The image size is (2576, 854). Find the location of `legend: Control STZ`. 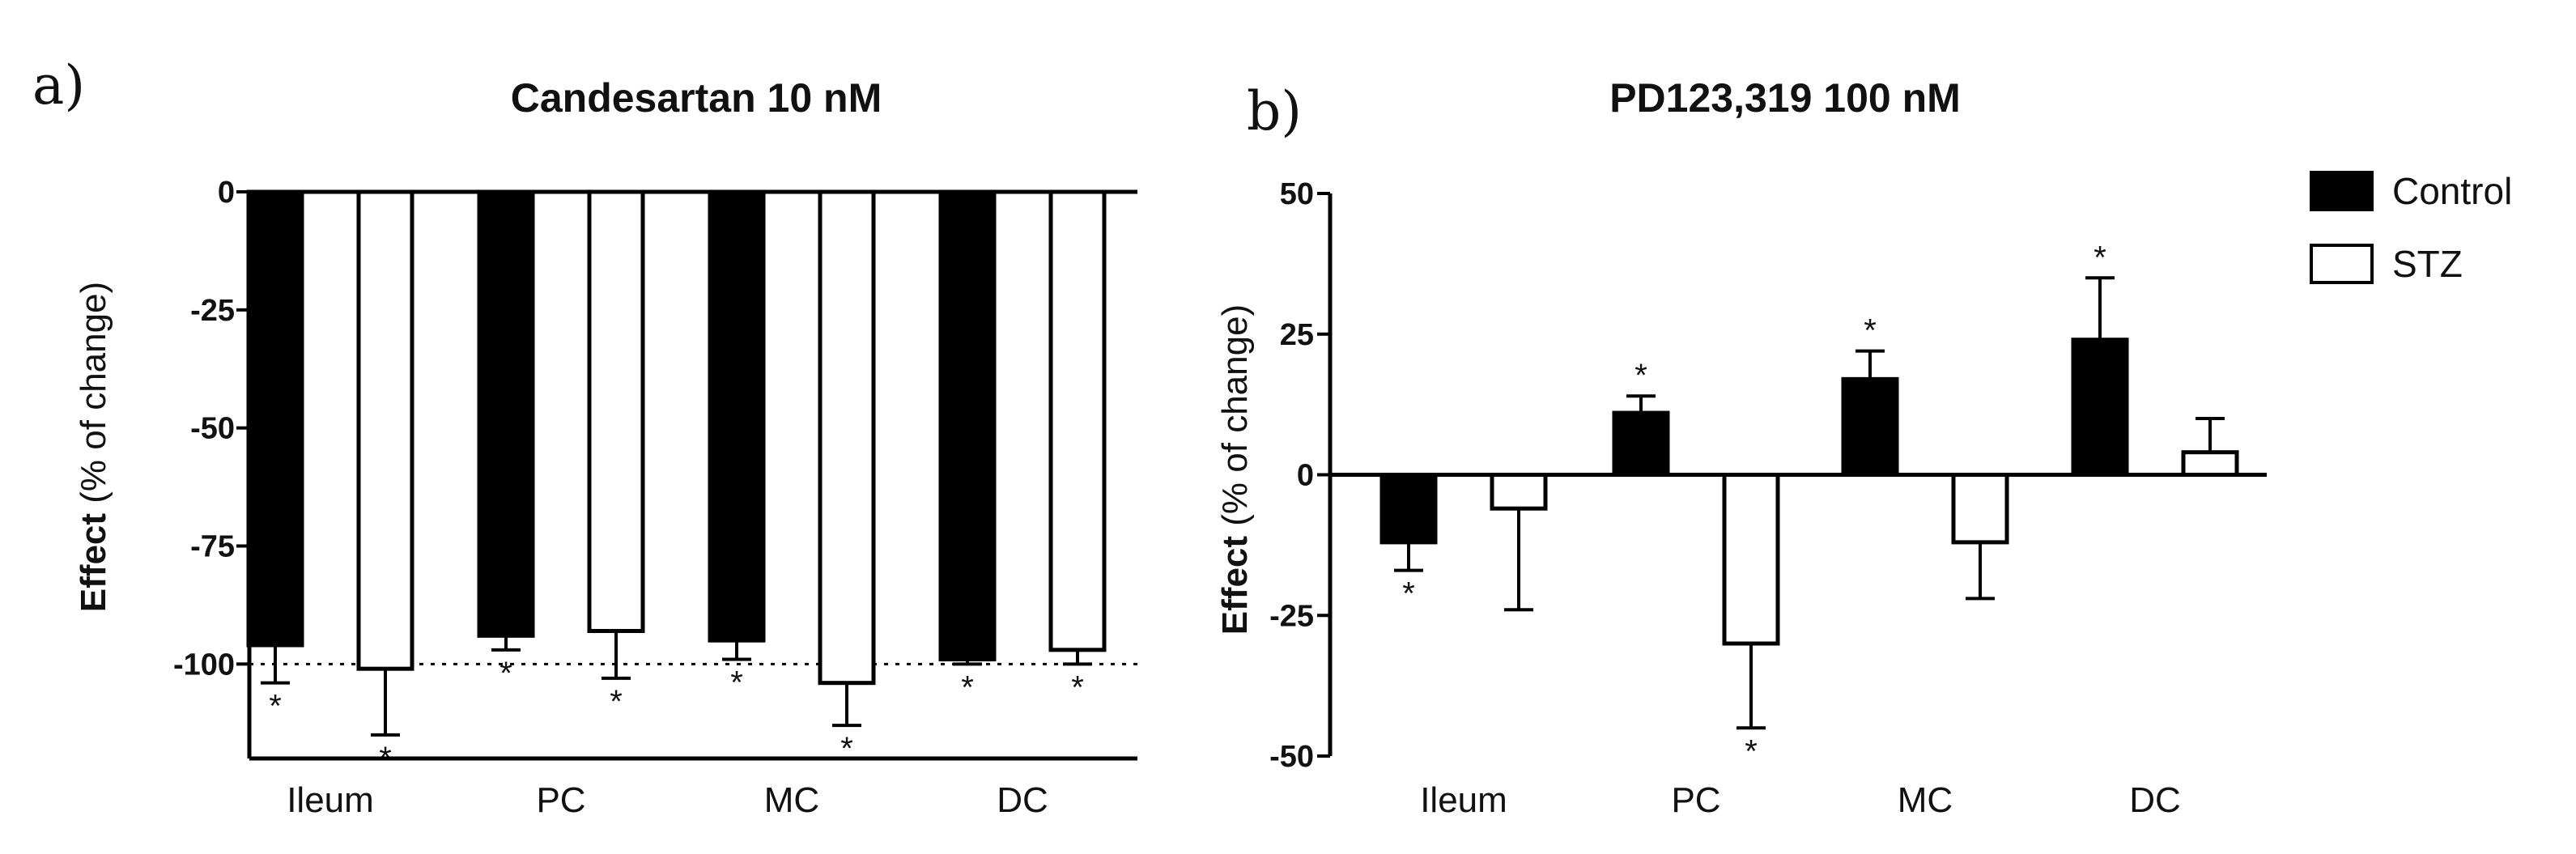

legend: Control STZ is located at coordinates (2411, 227).